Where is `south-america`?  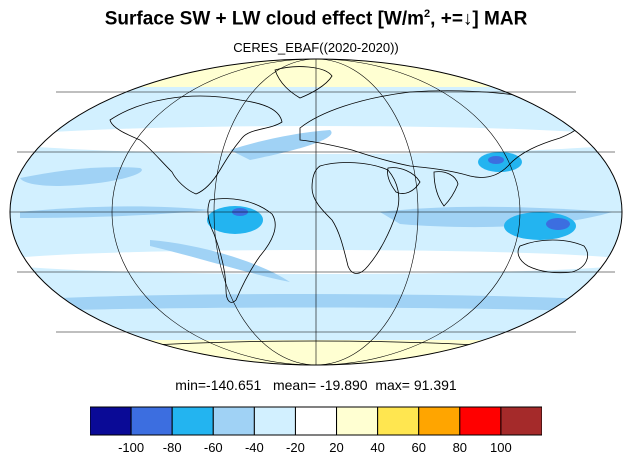 south-america is located at coordinates (241, 250).